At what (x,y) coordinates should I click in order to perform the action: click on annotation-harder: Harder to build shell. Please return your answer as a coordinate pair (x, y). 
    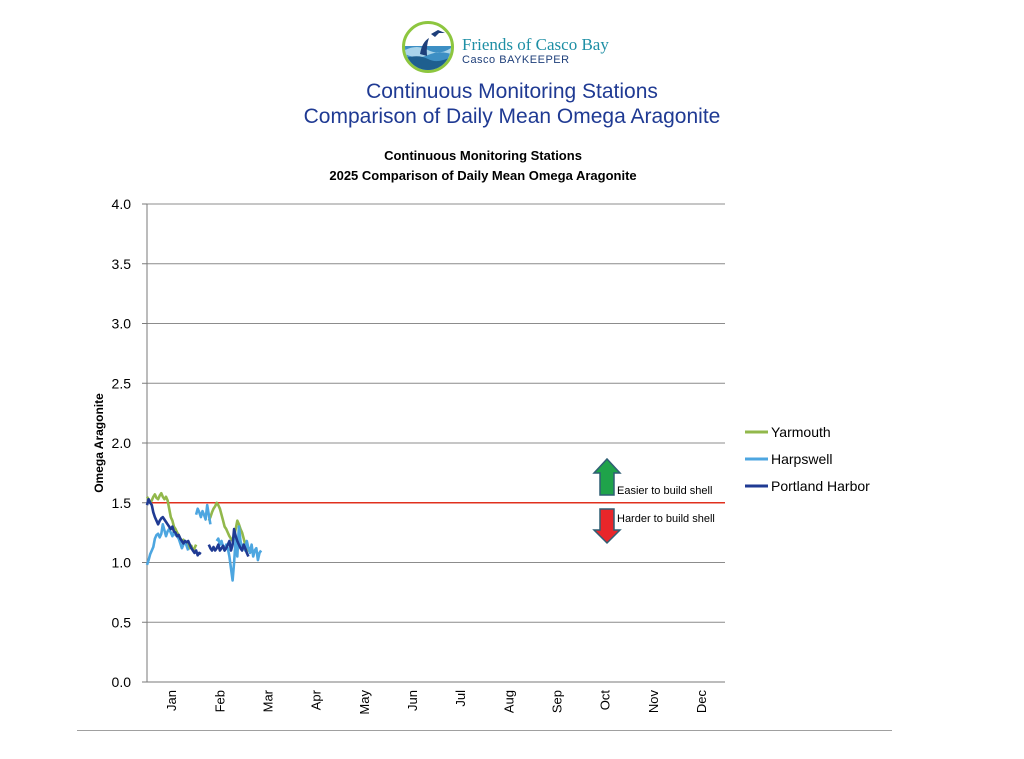
    Looking at the image, I should click on (666, 519).